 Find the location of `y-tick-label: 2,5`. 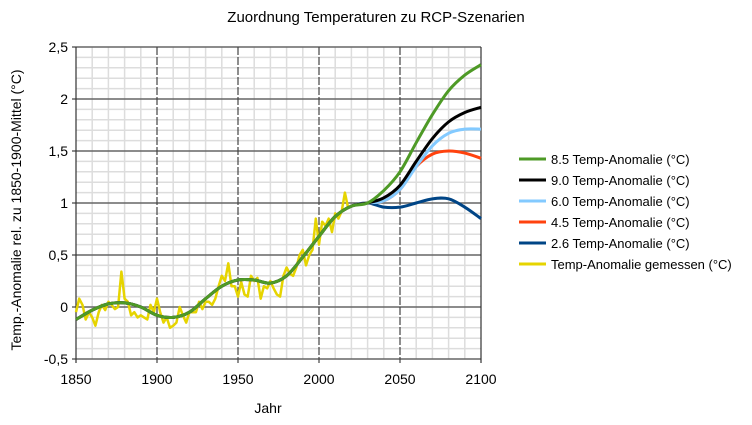

y-tick-label: 2,5 is located at coordinates (59, 47).